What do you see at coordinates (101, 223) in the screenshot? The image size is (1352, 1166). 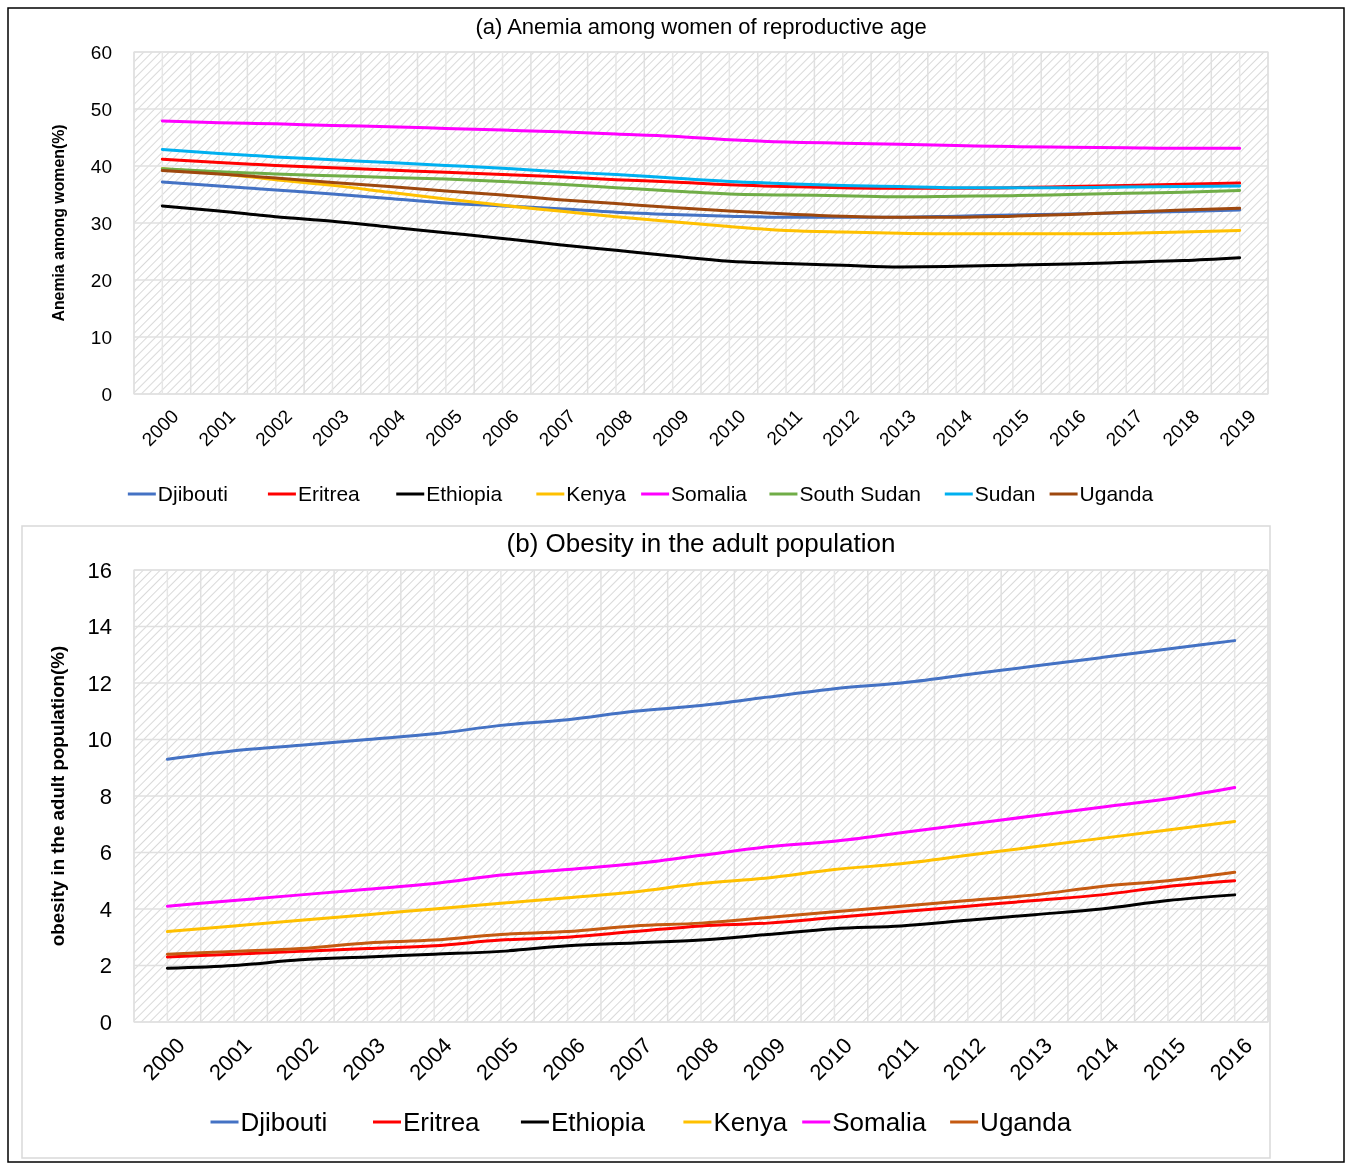 I see `y-tick-label: 30` at bounding box center [101, 223].